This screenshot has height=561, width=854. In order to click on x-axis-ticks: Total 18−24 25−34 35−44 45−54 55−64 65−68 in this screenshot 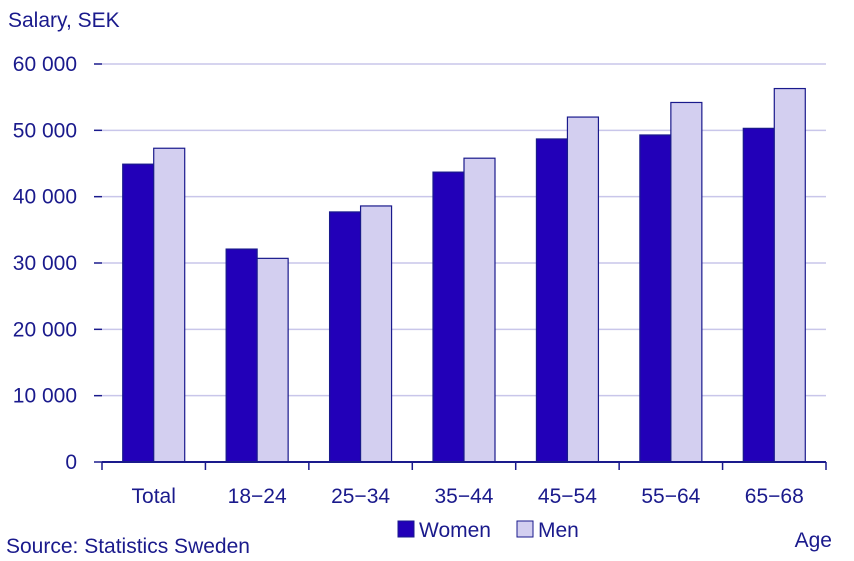, I will do `click(464, 485)`.